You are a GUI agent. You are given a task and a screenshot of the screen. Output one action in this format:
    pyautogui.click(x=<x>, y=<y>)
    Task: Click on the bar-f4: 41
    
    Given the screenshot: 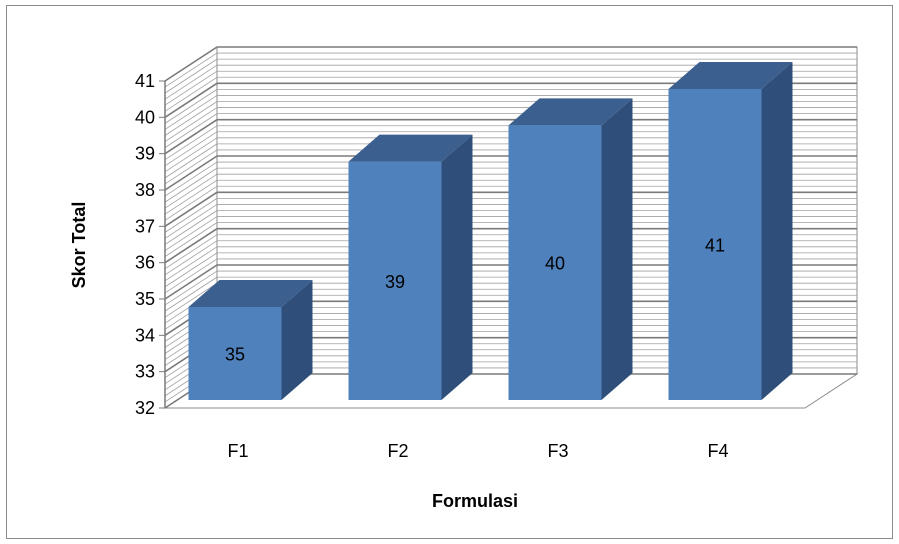 What is the action you would take?
    pyautogui.click(x=730, y=231)
    